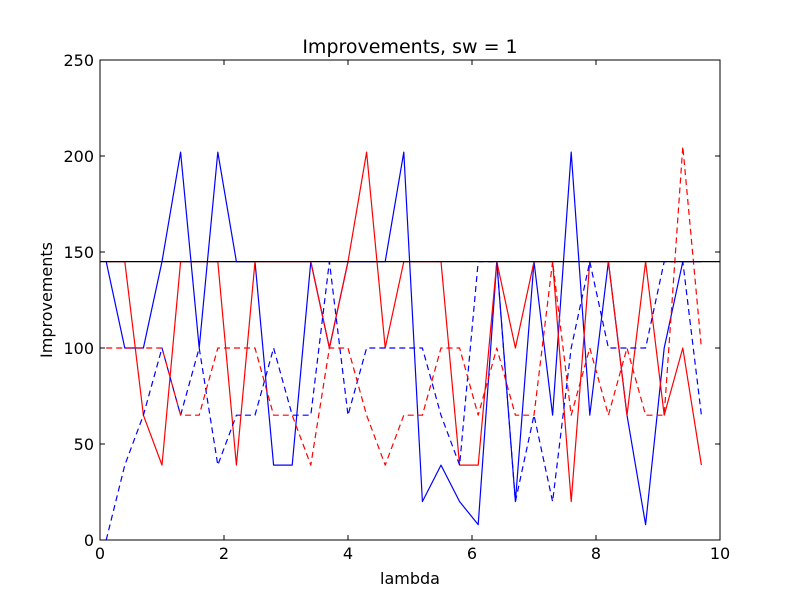  I want to click on y-tick-label: 150, so click(78, 252).